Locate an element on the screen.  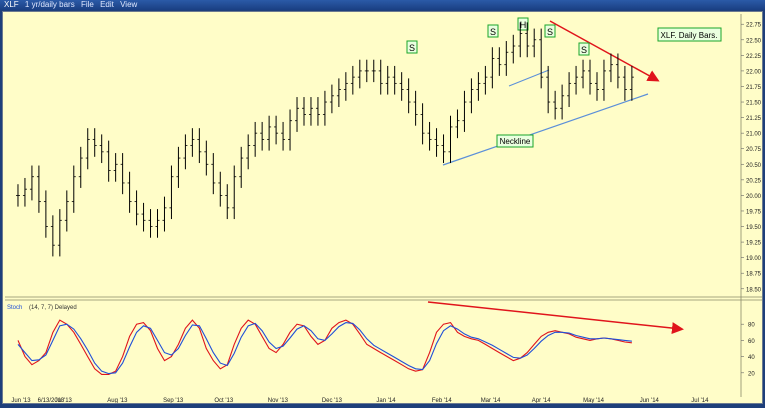
neckline-label: Neckline is located at coordinates (515, 141).